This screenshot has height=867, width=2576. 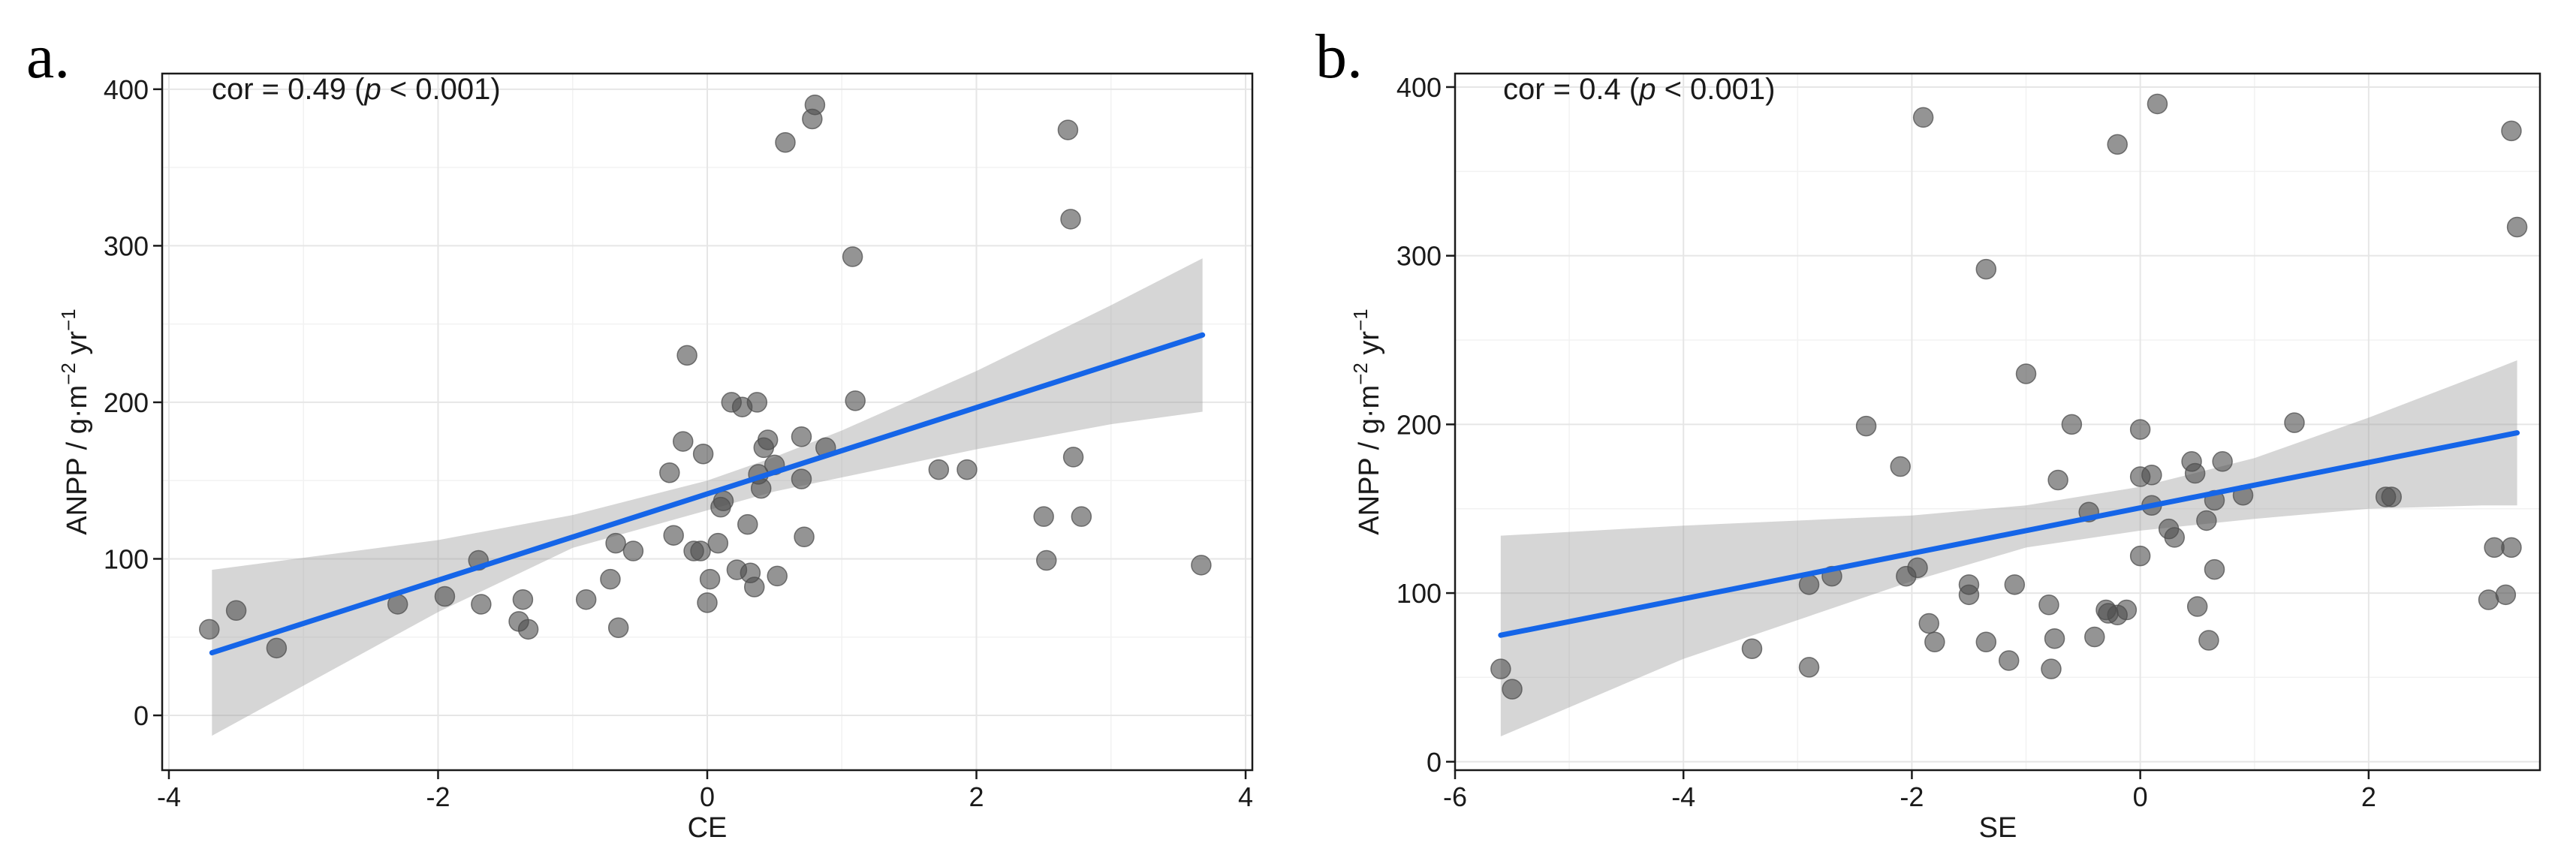 I want to click on y-tick-label: 100, so click(x=1419, y=593).